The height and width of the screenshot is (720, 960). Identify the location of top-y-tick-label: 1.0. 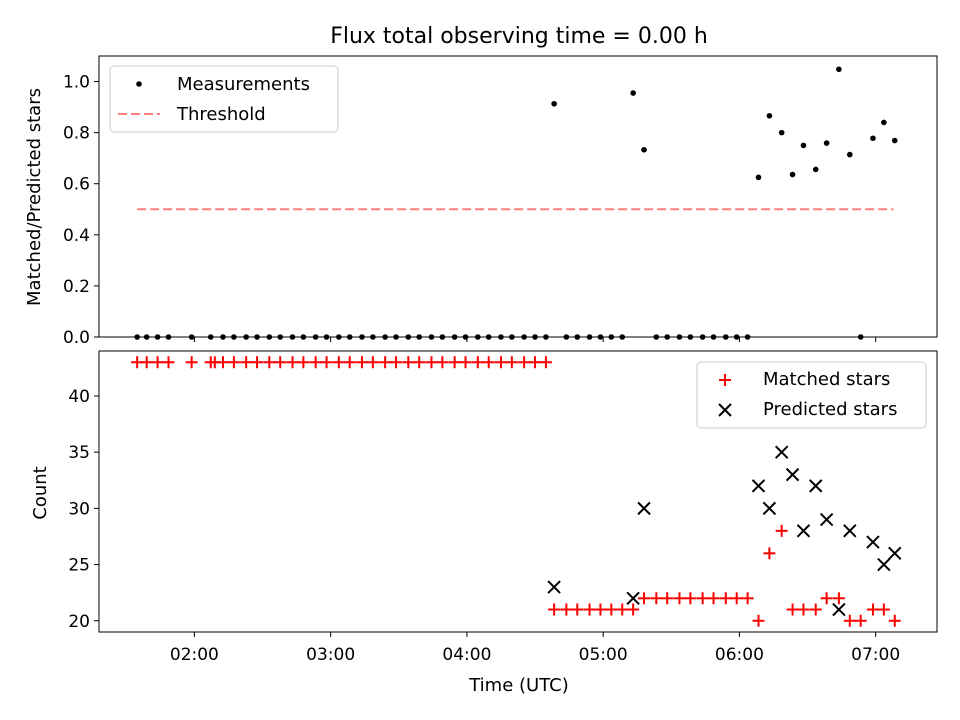
(76, 83).